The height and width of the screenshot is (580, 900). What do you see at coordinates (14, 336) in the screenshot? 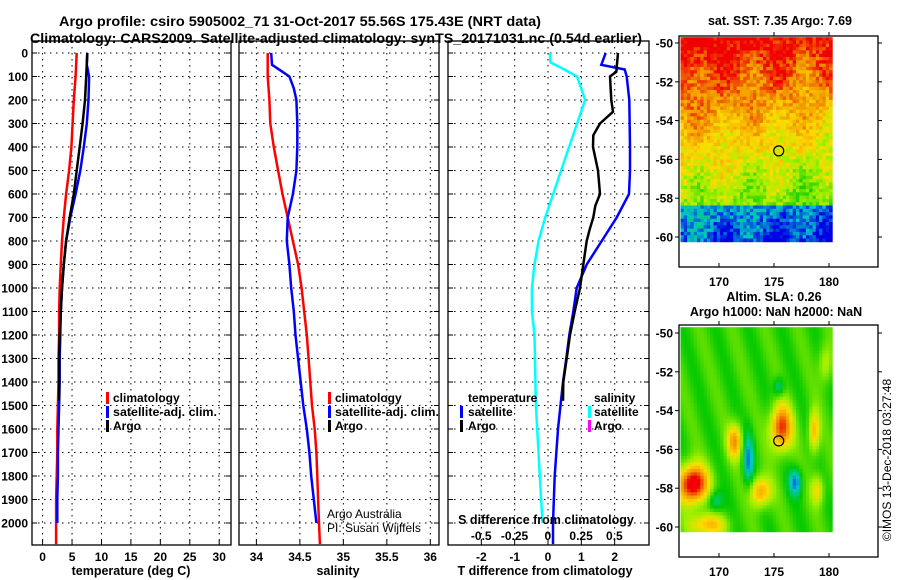
I see `depth-tick-label: 1200` at bounding box center [14, 336].